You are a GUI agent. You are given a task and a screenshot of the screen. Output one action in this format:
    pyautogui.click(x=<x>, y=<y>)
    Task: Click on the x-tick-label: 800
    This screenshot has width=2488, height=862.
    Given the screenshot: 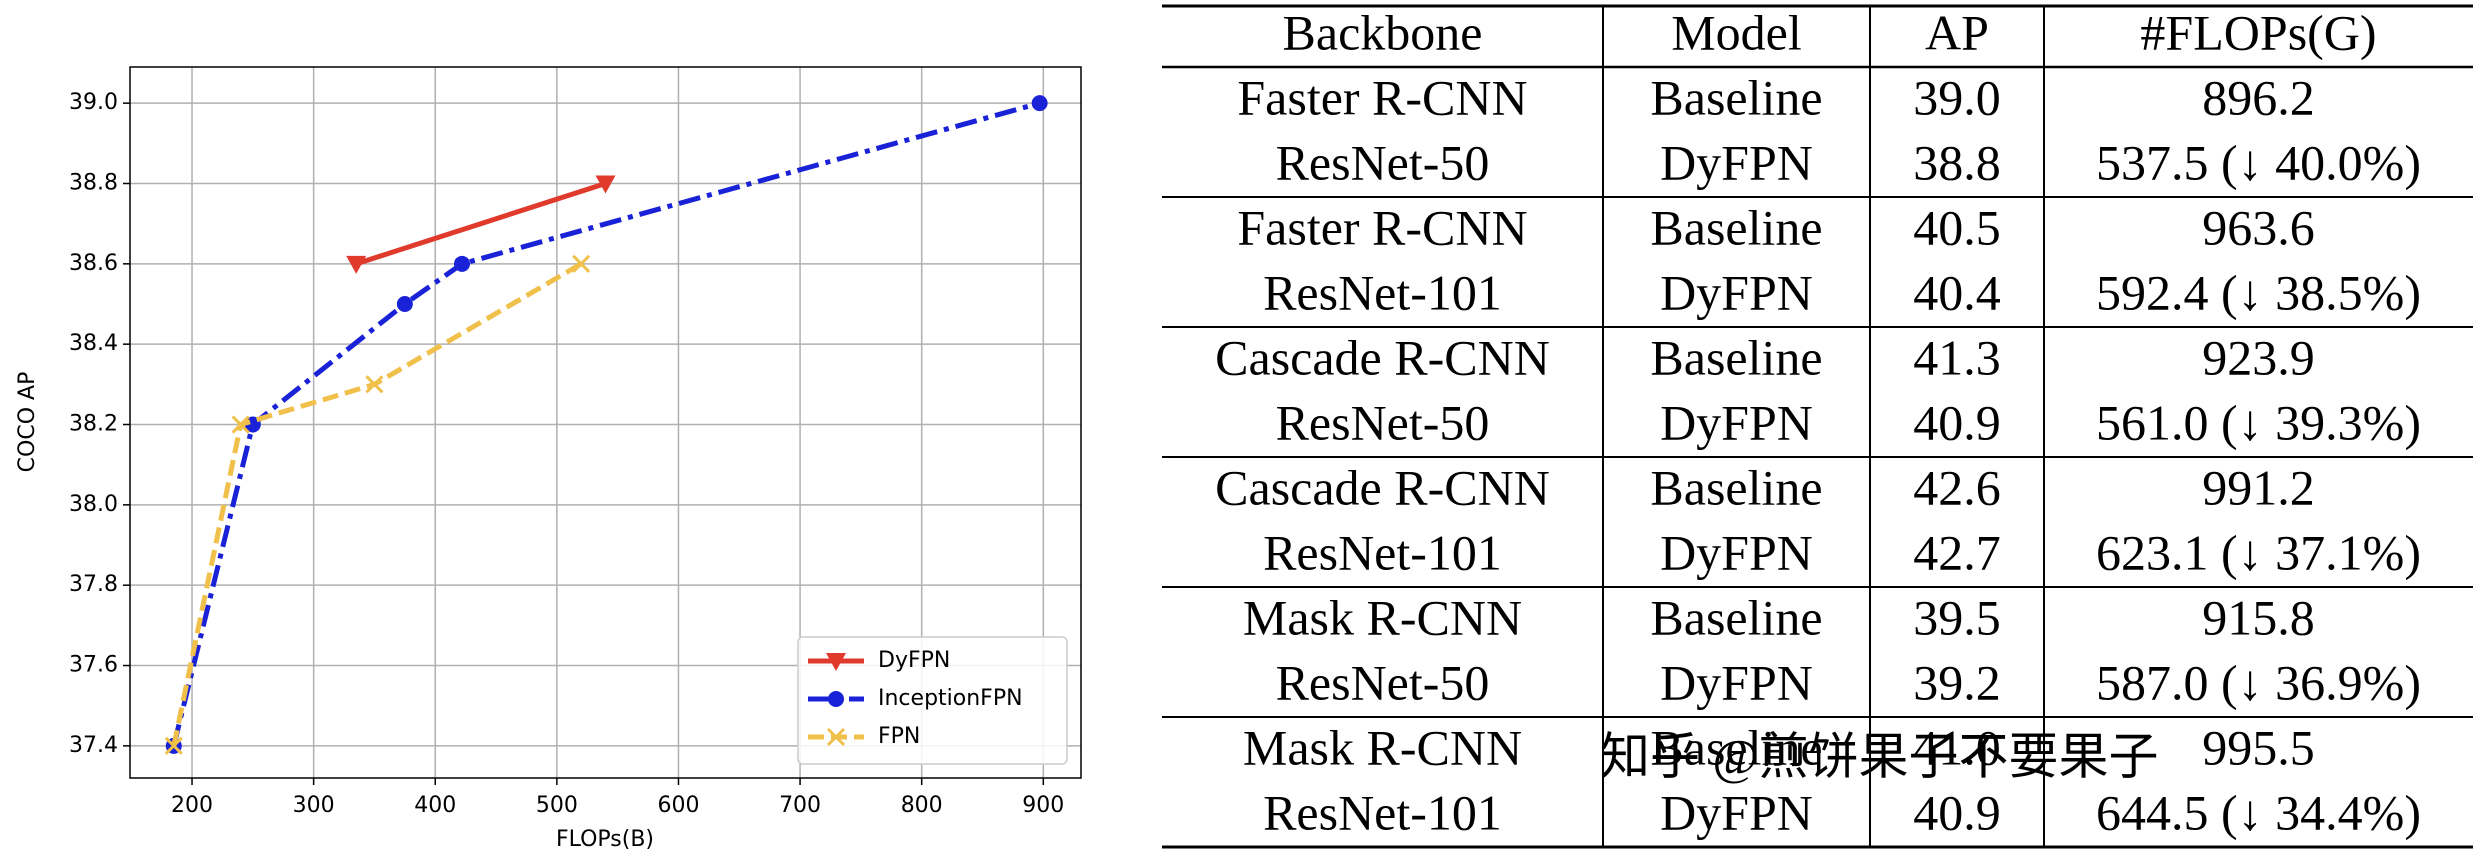 What is the action you would take?
    pyautogui.click(x=922, y=805)
    